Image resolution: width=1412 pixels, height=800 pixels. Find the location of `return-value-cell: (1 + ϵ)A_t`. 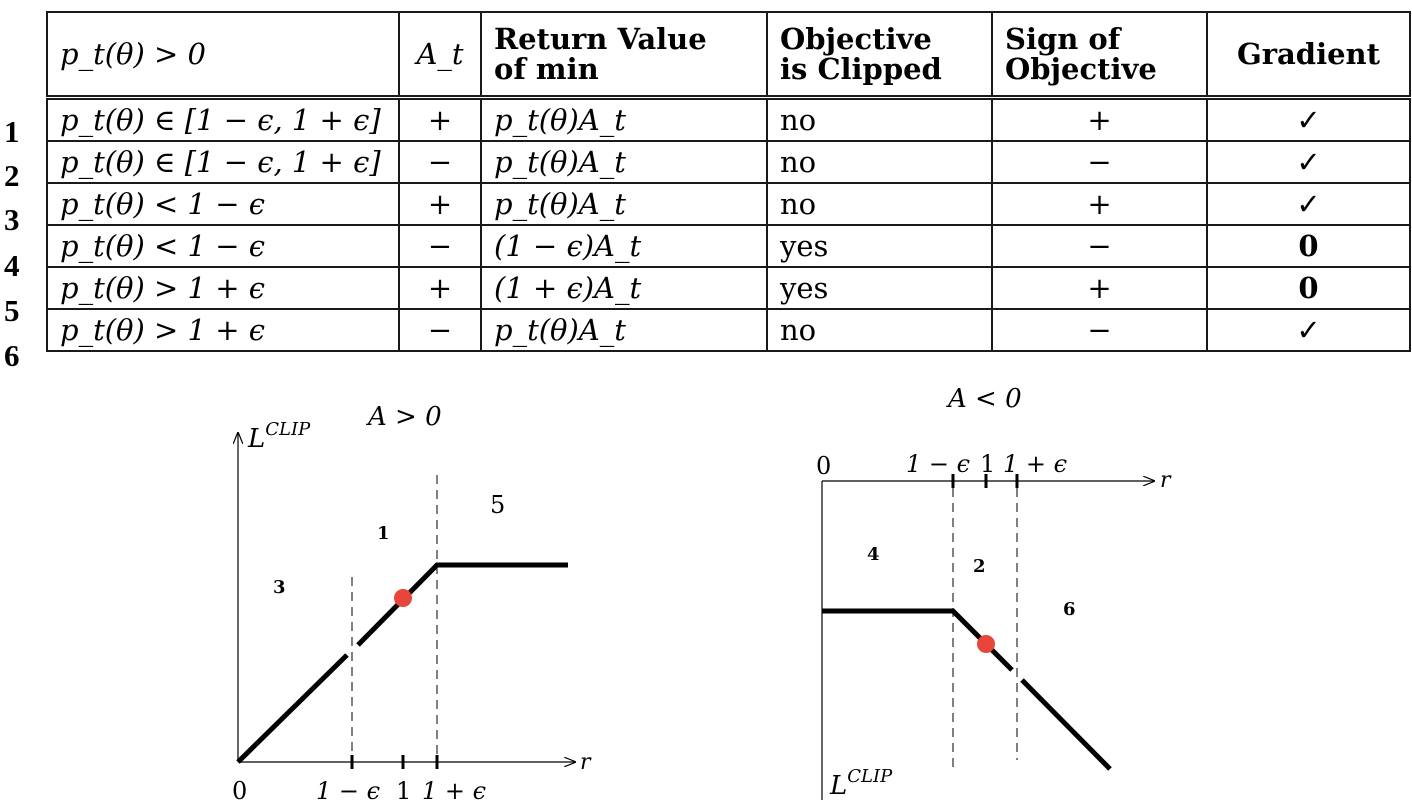

return-value-cell: (1 + ϵ)A_t is located at coordinates (624, 288).